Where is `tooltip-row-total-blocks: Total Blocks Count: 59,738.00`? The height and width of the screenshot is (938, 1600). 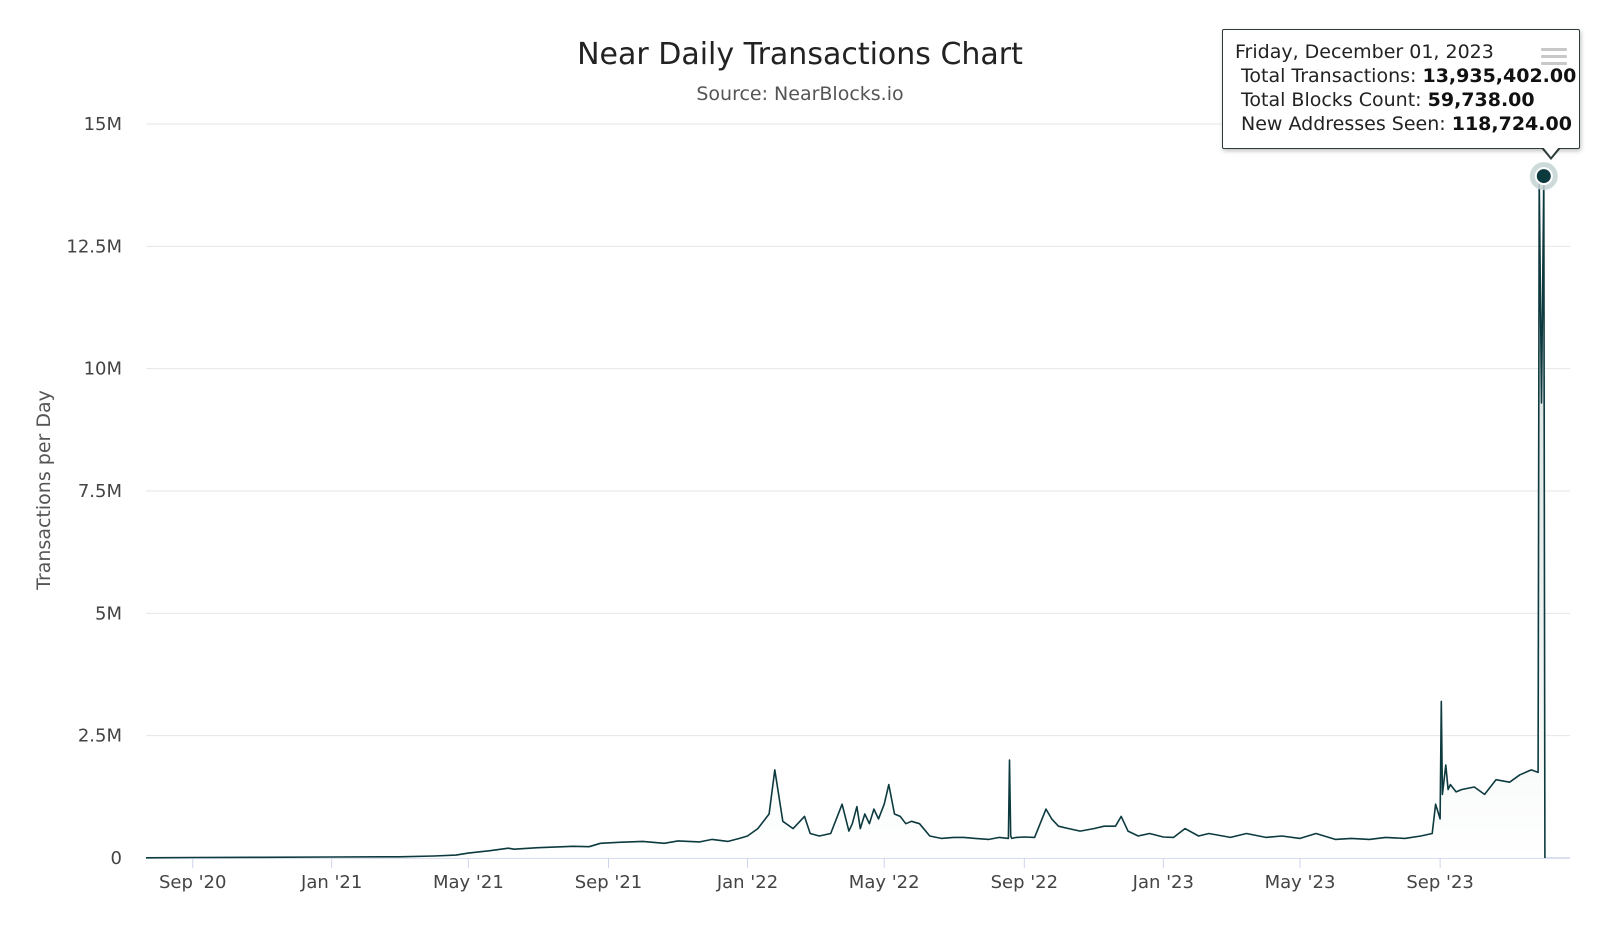 tooltip-row-total-blocks: Total Blocks Count: 59,738.00 is located at coordinates (1401, 100).